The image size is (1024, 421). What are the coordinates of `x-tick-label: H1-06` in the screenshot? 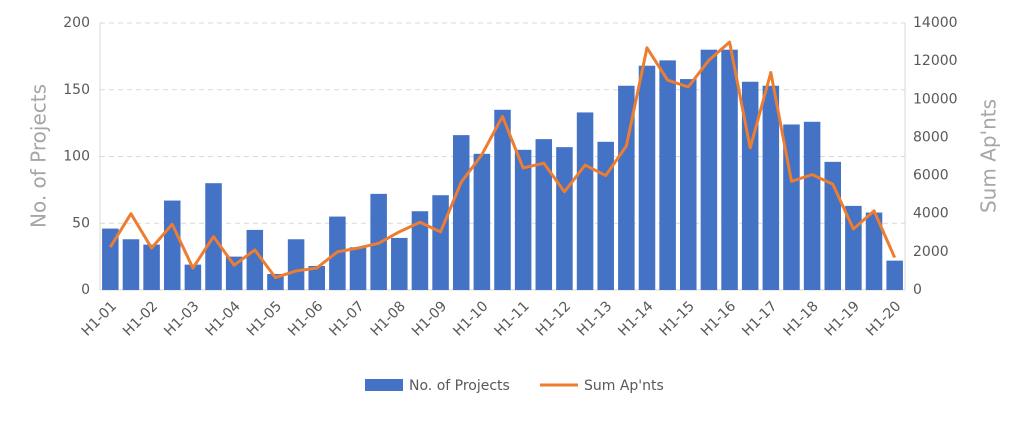 It's located at (305, 318).